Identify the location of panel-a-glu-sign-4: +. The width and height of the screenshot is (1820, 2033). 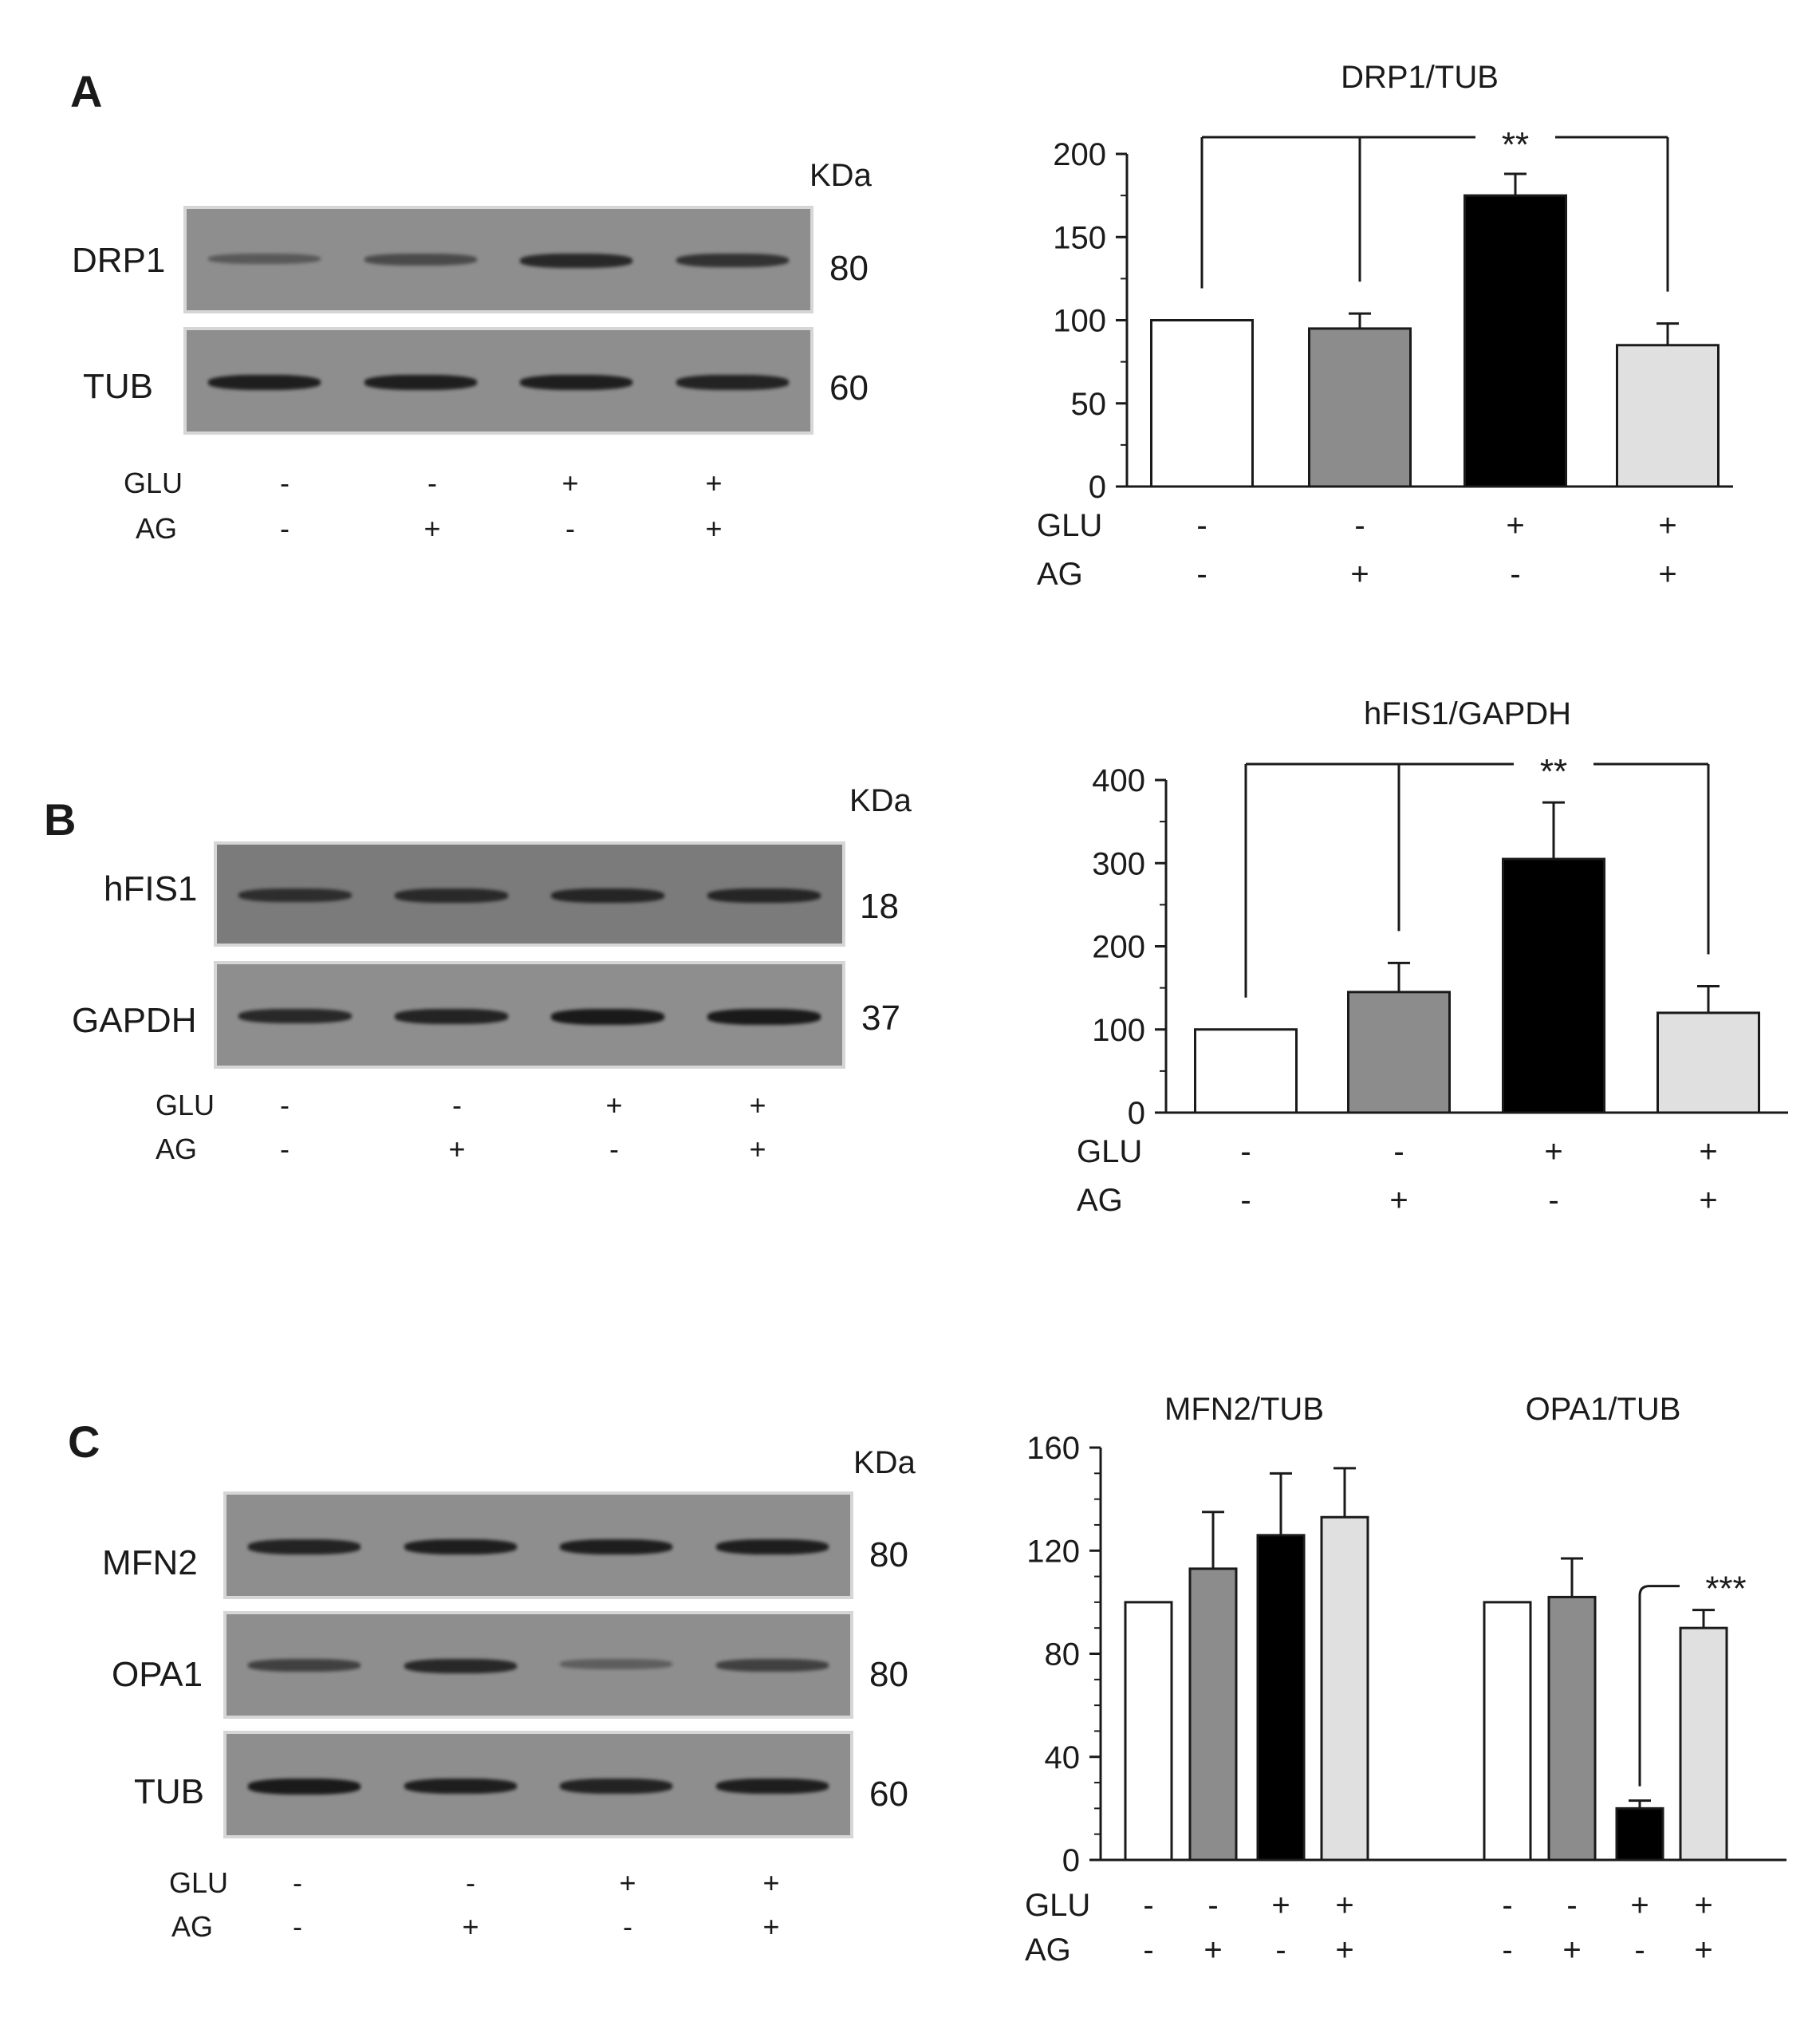
(714, 483).